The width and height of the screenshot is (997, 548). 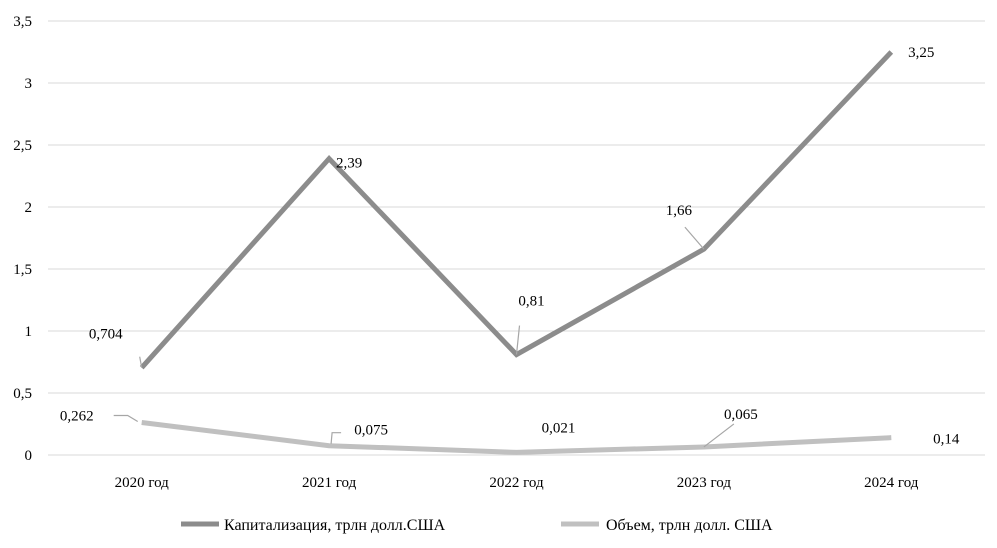 I want to click on data-label: 0,704, so click(x=106, y=335).